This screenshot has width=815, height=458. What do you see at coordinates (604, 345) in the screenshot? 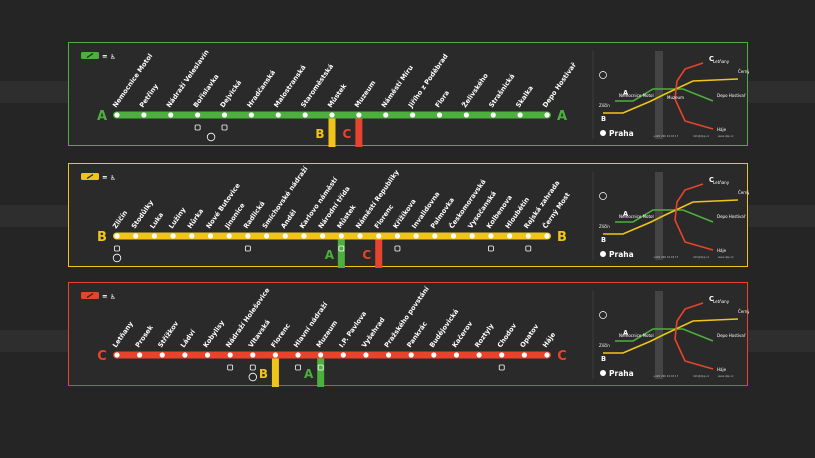
I see `map-label-left2: Zličín` at bounding box center [604, 345].